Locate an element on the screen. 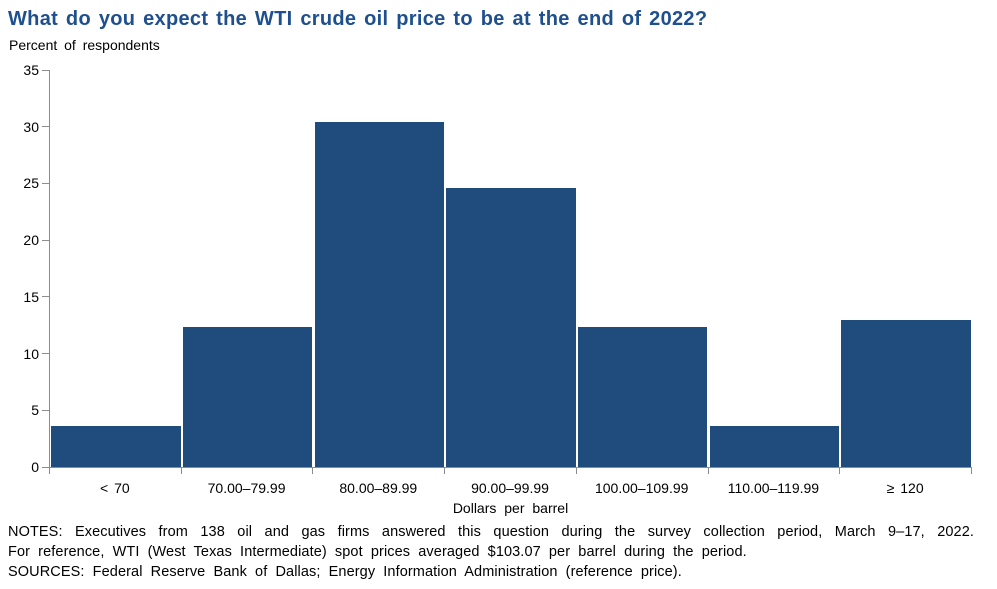  y-tick-label: 30 is located at coordinates (31, 126).